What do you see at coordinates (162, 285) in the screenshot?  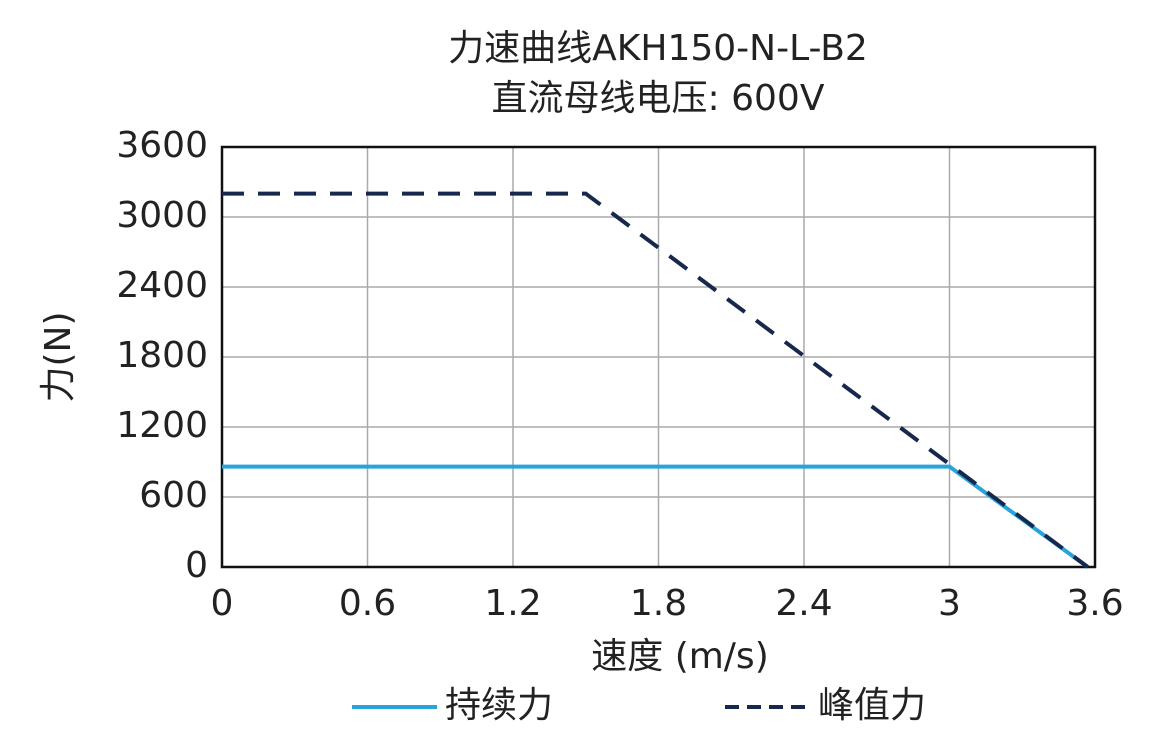 I see `y-tick-label: 2400` at bounding box center [162, 285].